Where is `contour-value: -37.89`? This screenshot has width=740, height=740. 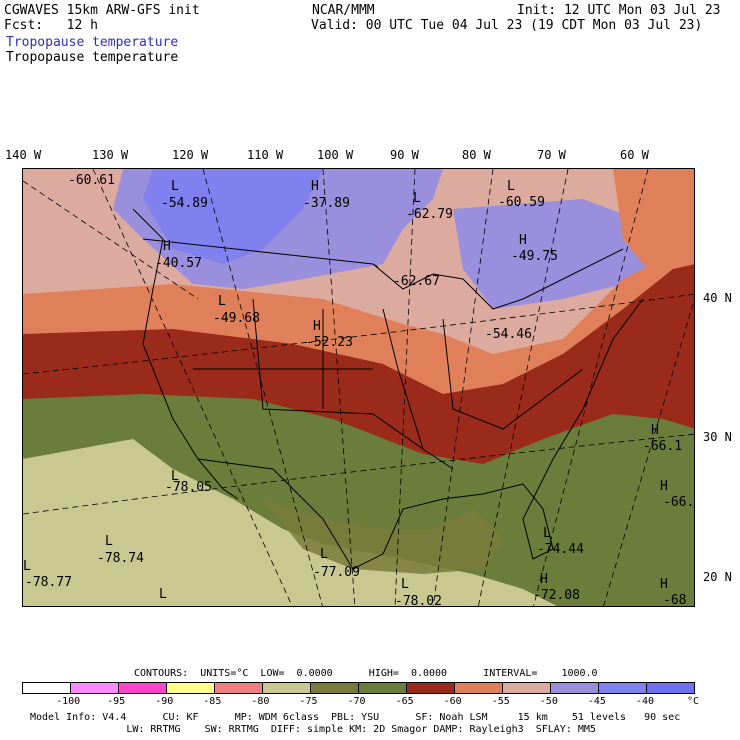 contour-value: -37.89 is located at coordinates (326, 203).